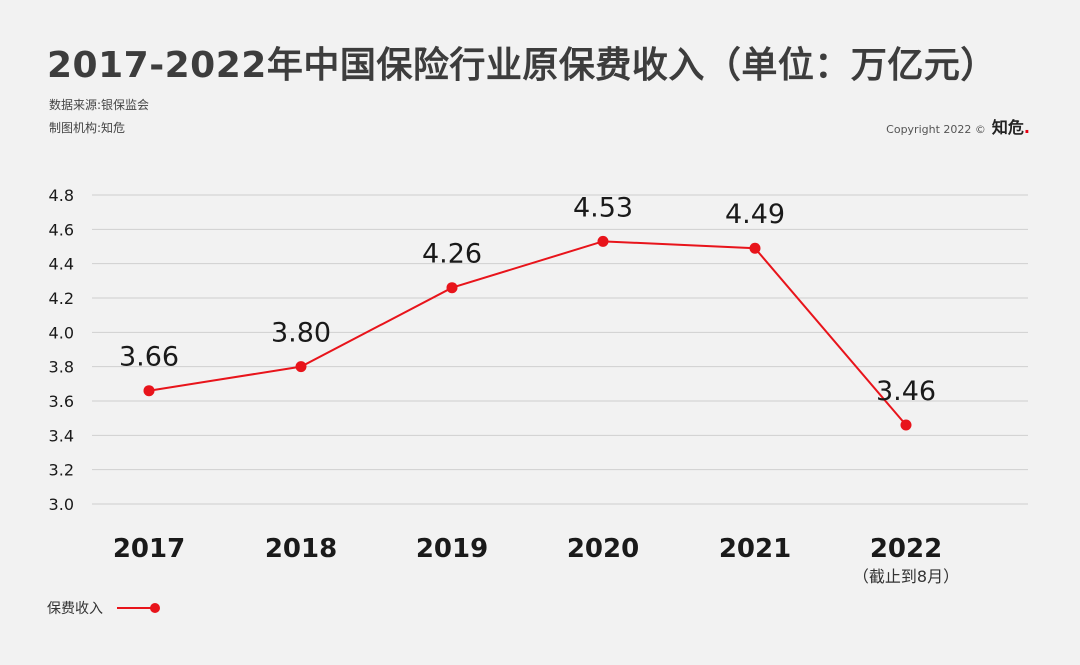  What do you see at coordinates (61, 435) in the screenshot?
I see `y-tick-label: 3.4` at bounding box center [61, 435].